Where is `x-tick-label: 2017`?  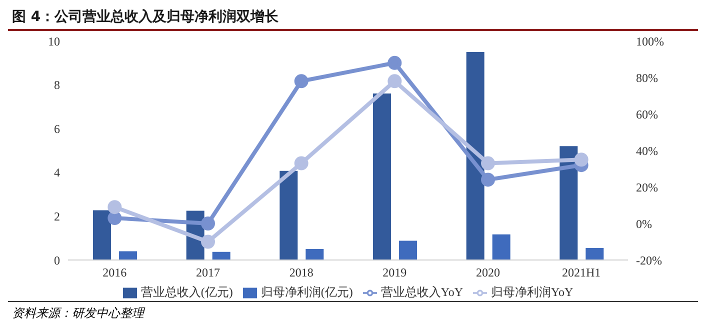 x-tick-label: 2017 is located at coordinates (208, 273).